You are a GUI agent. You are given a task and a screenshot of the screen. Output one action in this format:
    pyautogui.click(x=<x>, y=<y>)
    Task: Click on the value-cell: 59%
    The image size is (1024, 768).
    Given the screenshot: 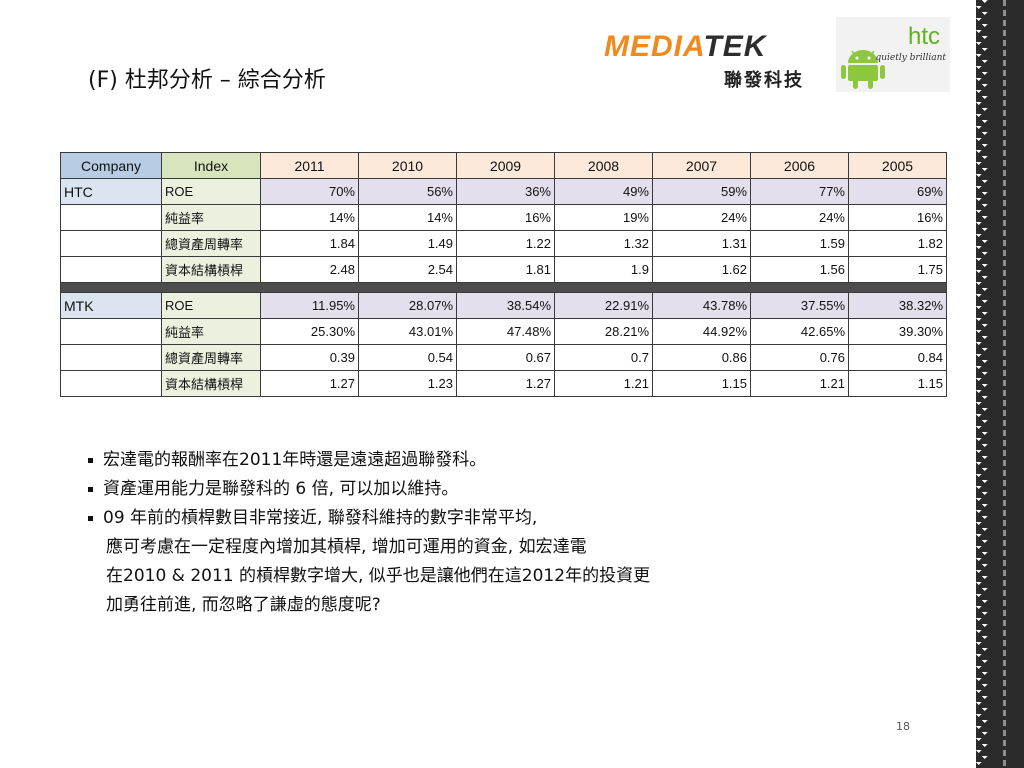 What is the action you would take?
    pyautogui.click(x=701, y=191)
    